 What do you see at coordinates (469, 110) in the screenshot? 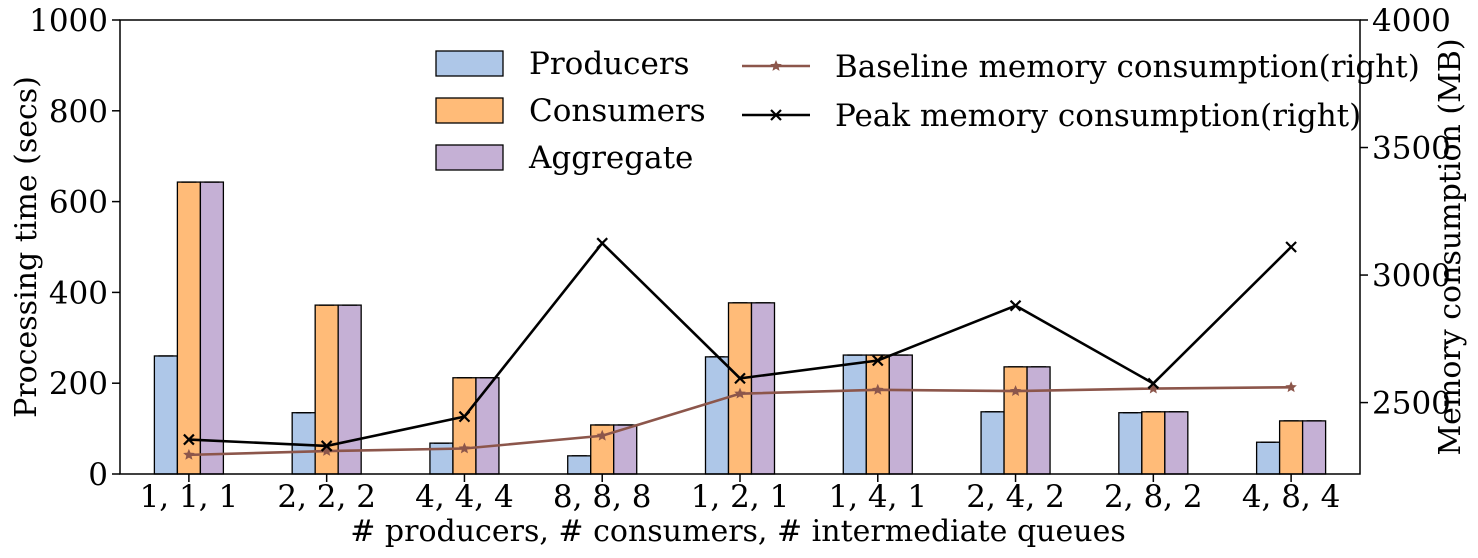
I see `legend-swatch-consumers` at bounding box center [469, 110].